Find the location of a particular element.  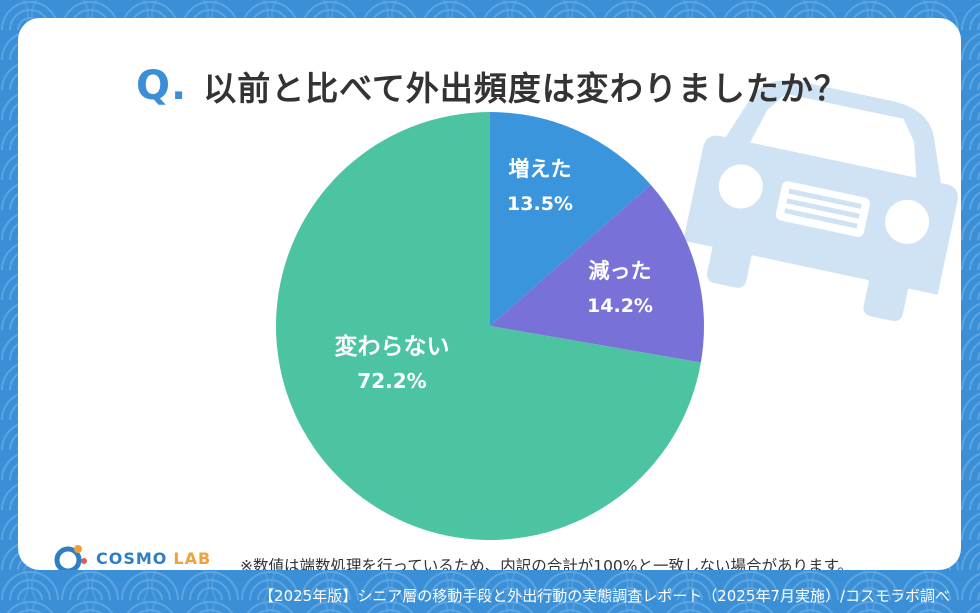

slice-value-3: 72.2% is located at coordinates (391, 381).